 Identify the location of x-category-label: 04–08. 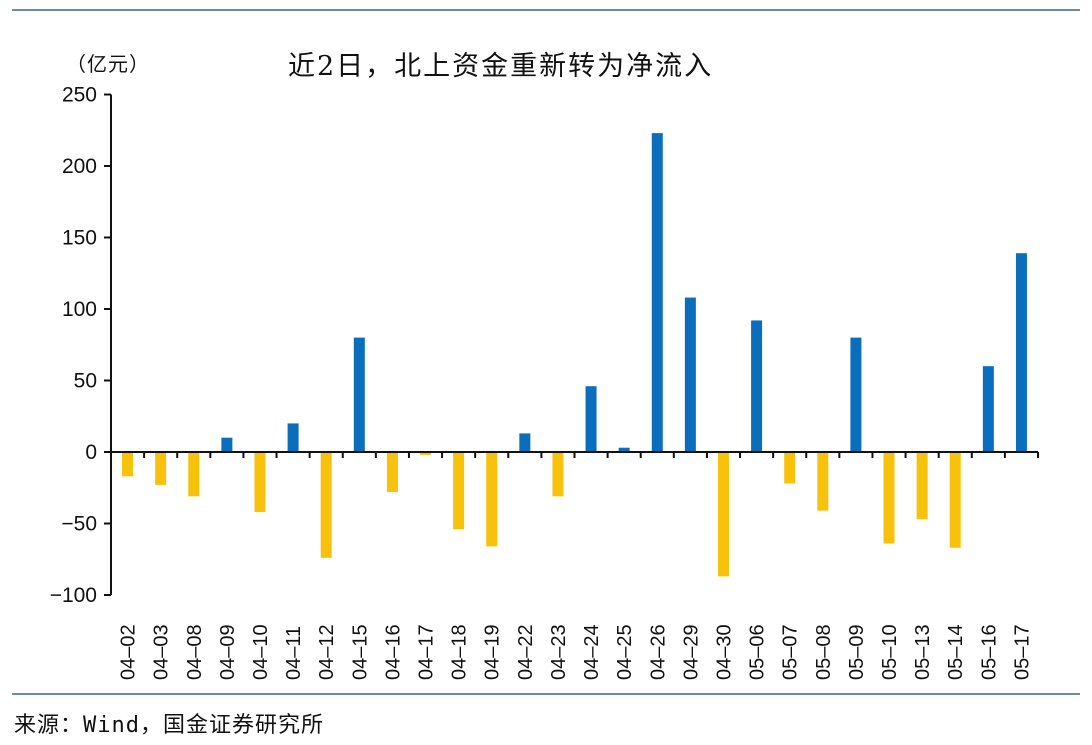
(195, 652).